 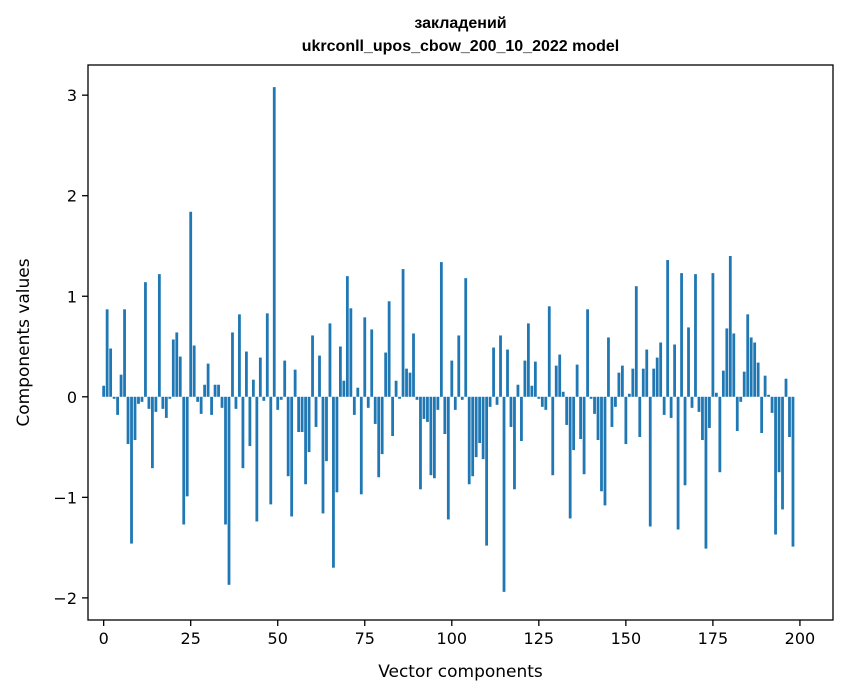 I want to click on x-axis-ticks: 0 25 50 75 100 125 150 175 200, so click(x=457, y=634).